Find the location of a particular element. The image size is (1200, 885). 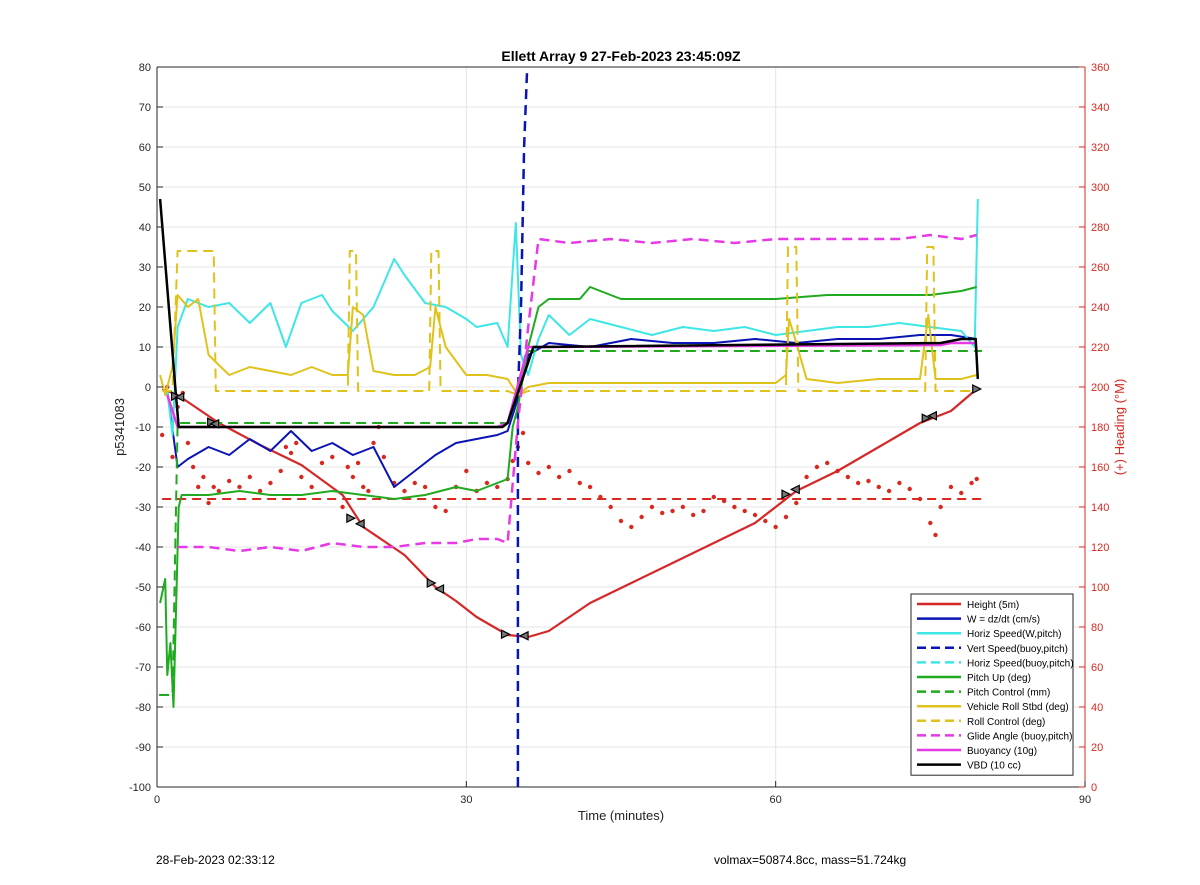

y-tick-label-right: 340 is located at coordinates (1100, 108).